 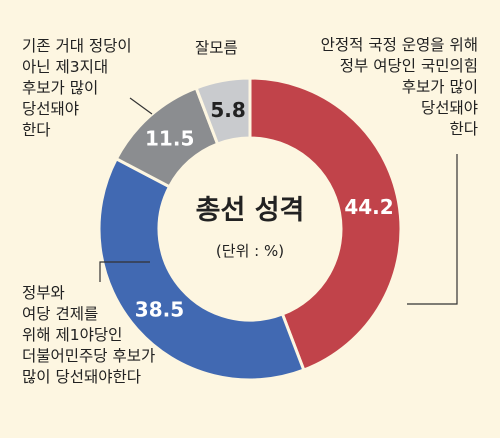 What do you see at coordinates (169, 138) in the screenshot?
I see `value-label-third: 11.5` at bounding box center [169, 138].